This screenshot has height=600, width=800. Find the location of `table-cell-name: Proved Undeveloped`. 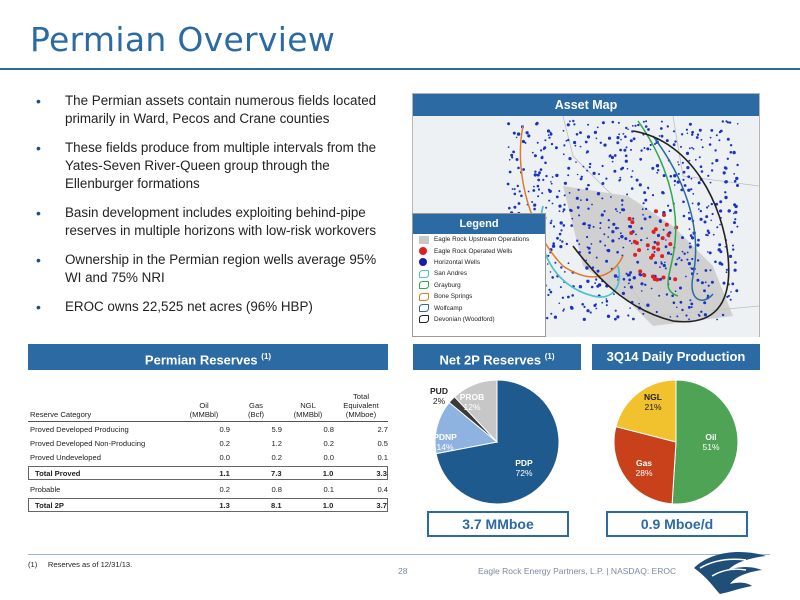

table-cell-name: Proved Undeveloped is located at coordinates (65, 457).